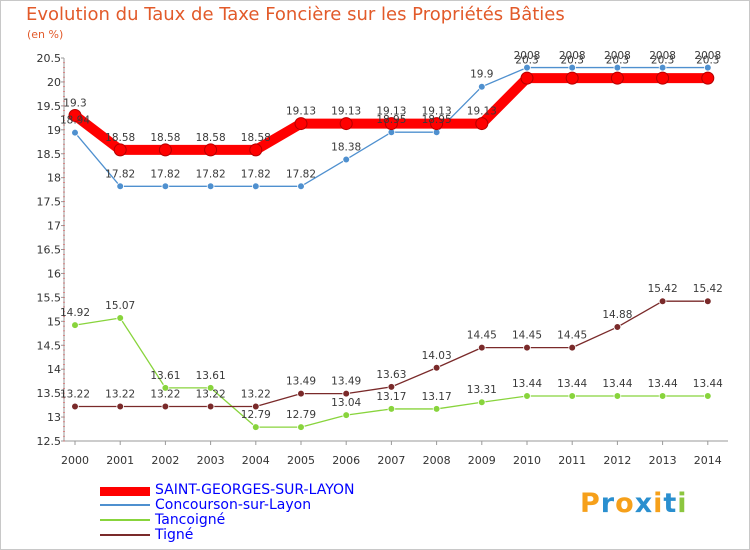 The width and height of the screenshot is (750, 550). Describe the element at coordinates (211, 150) in the screenshot. I see `data-point-0-2003` at that location.